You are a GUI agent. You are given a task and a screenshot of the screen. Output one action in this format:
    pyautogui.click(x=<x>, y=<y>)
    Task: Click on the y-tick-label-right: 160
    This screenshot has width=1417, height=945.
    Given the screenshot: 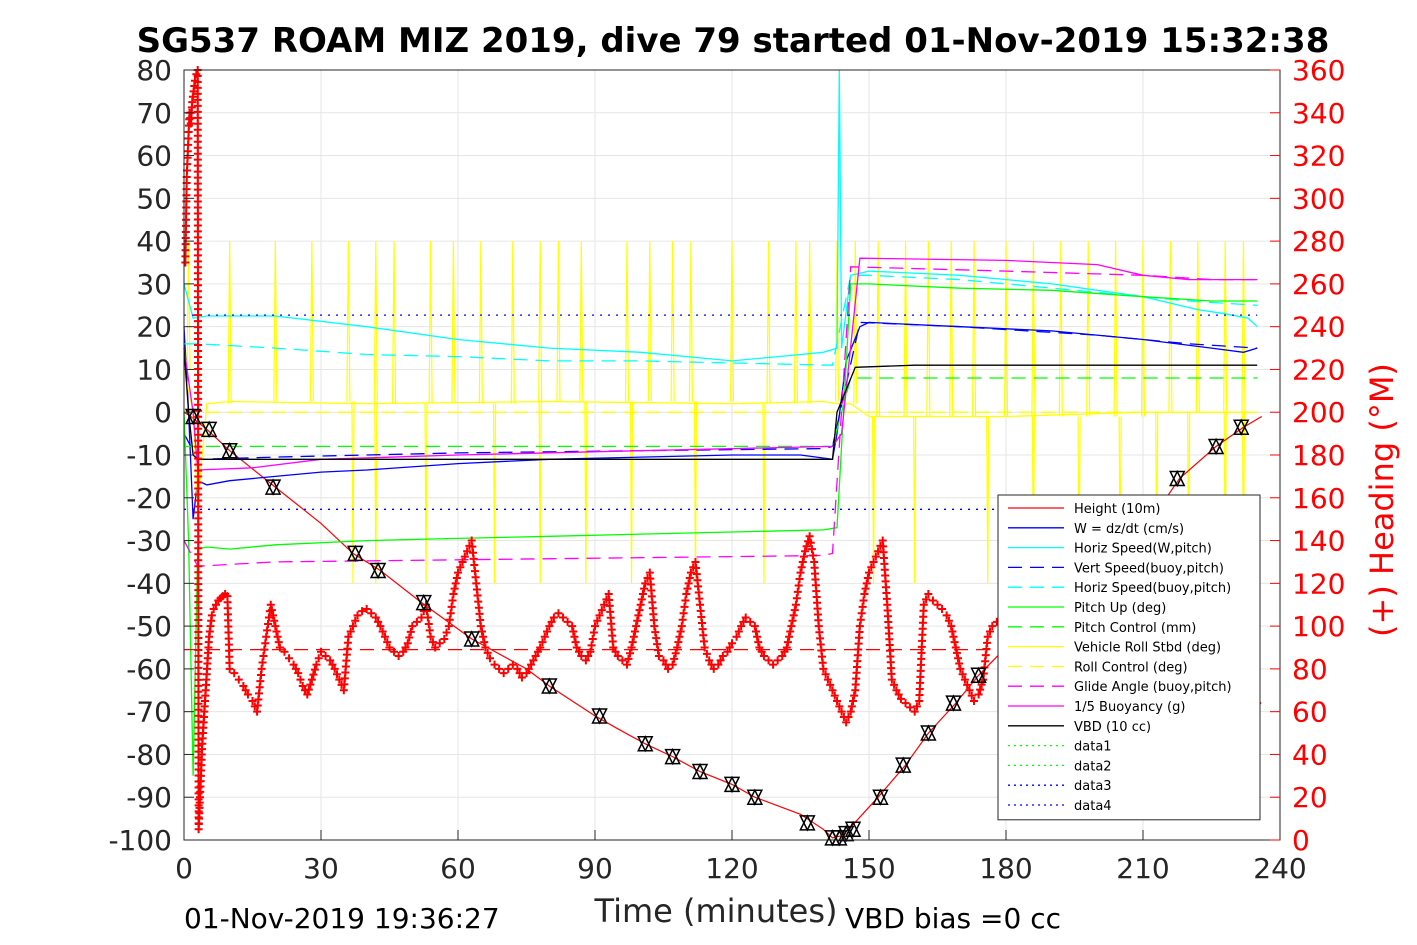 What is the action you would take?
    pyautogui.click(x=1318, y=498)
    